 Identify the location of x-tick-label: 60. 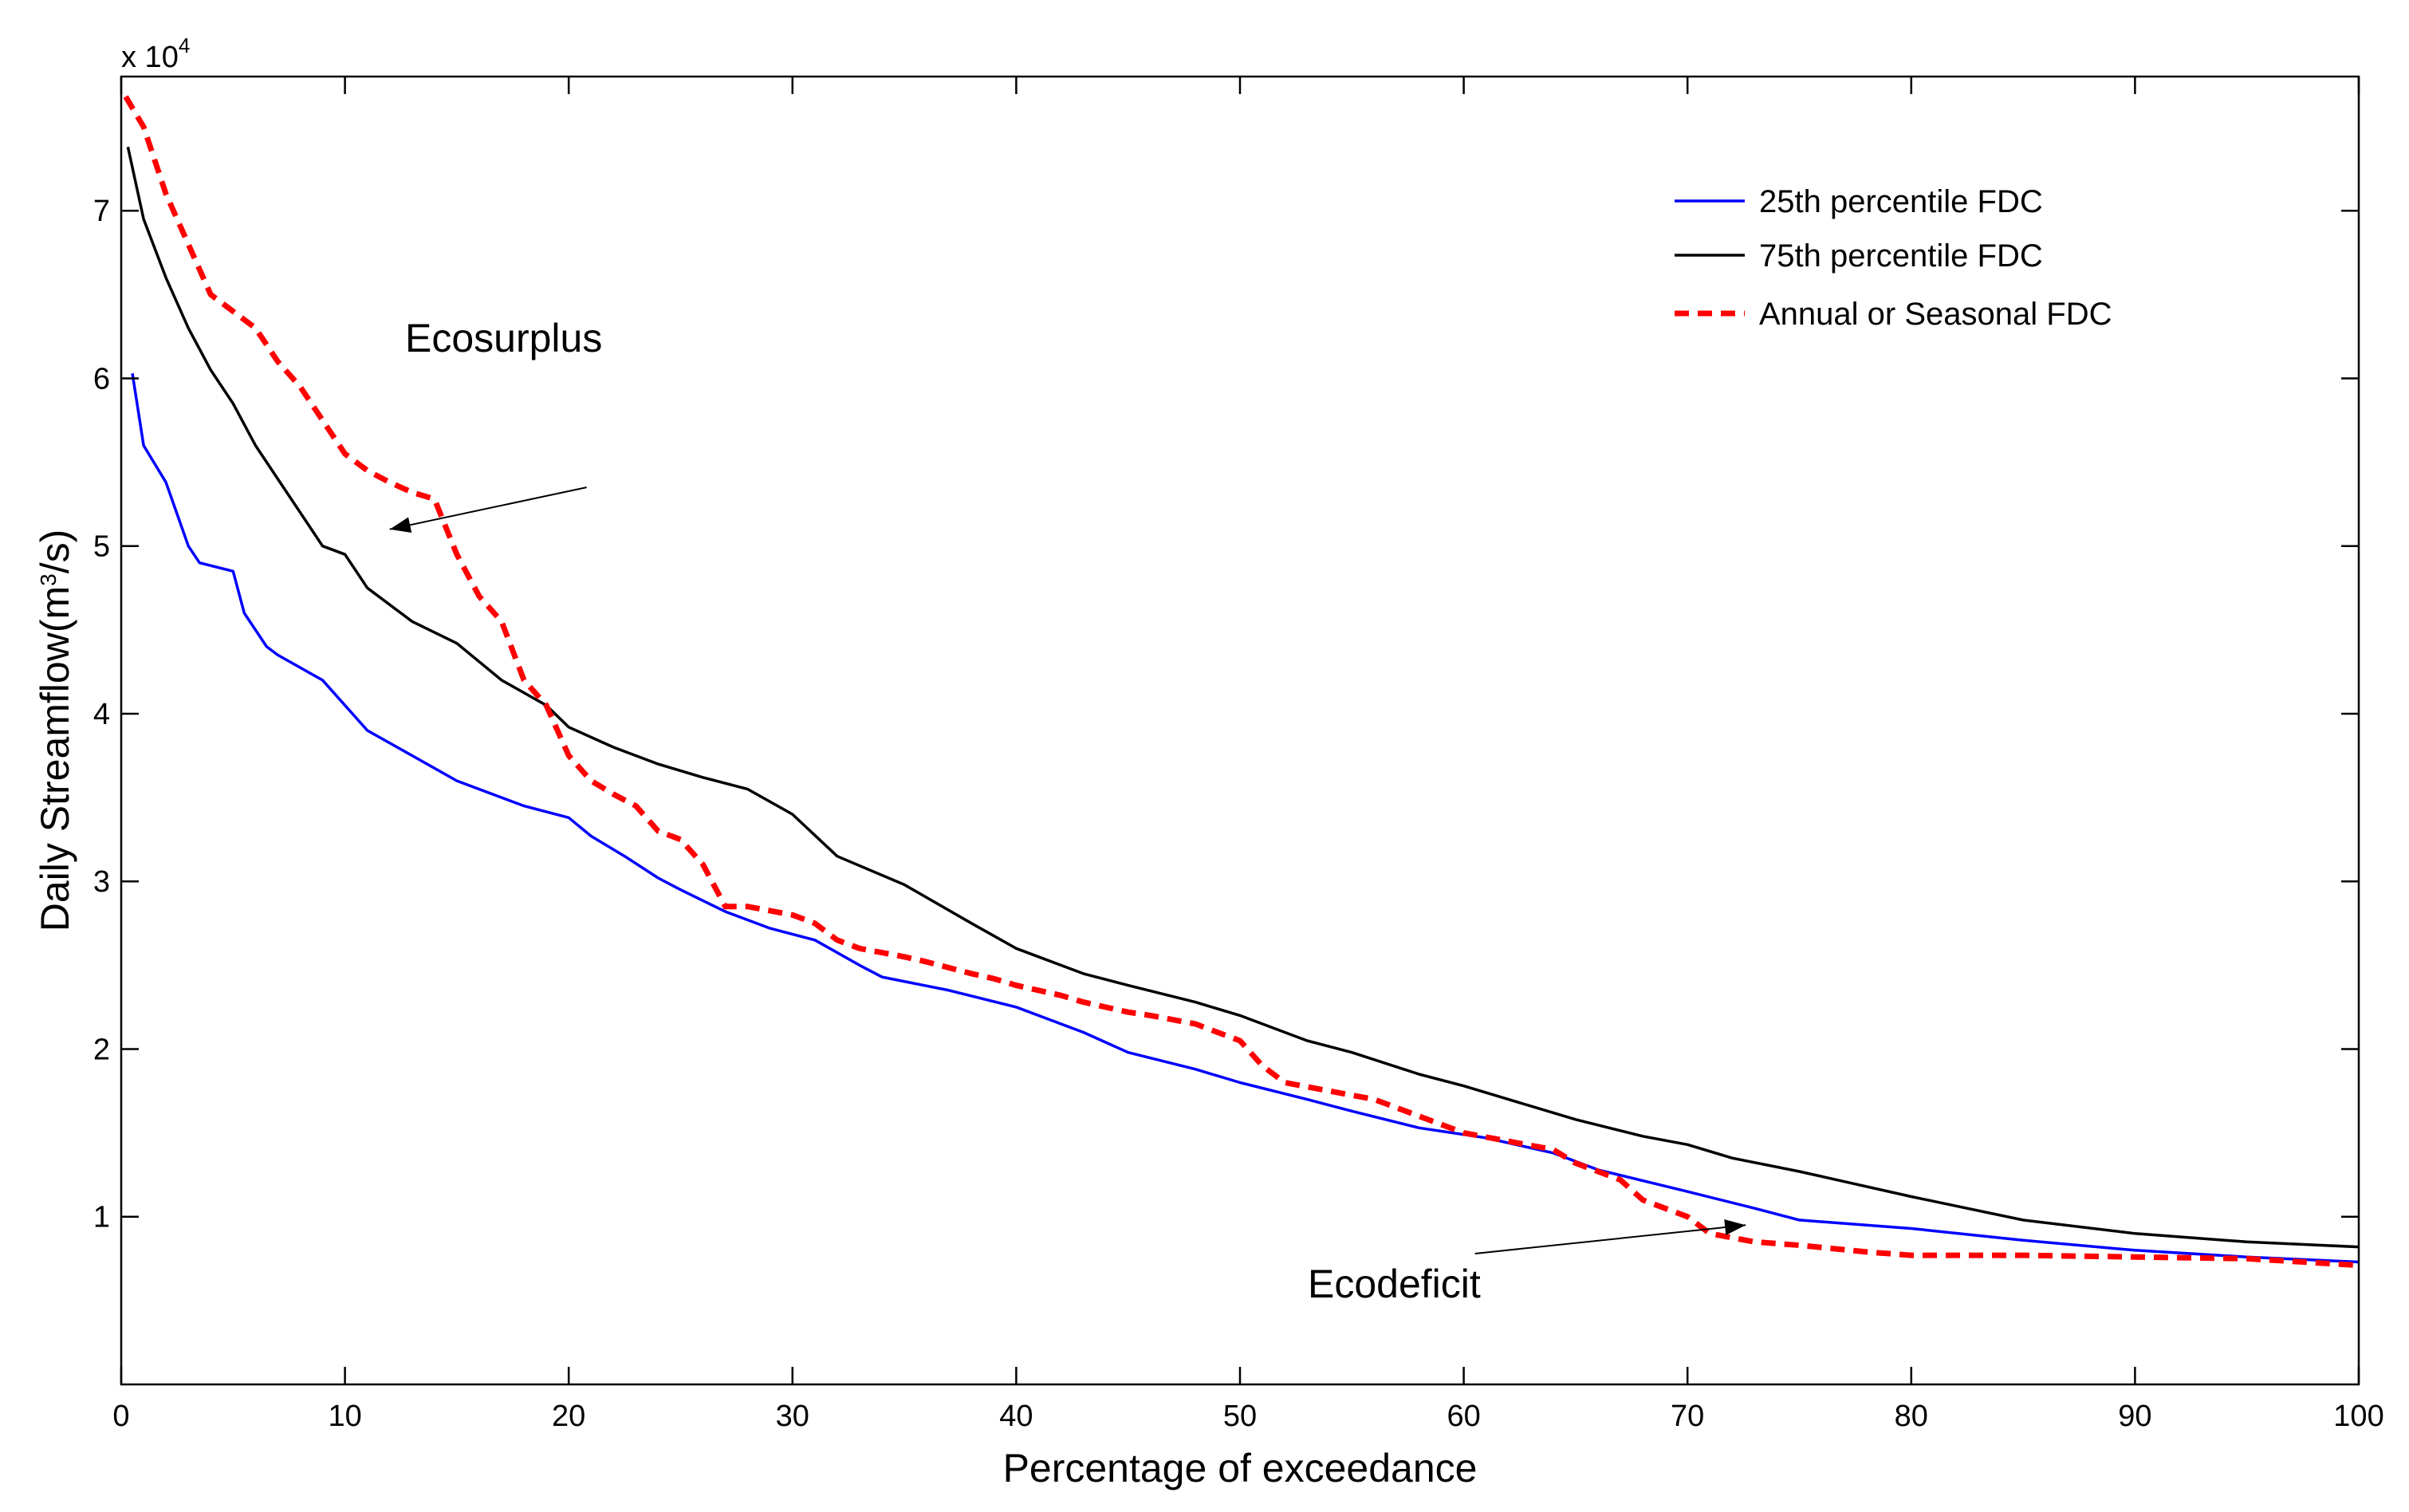
(1463, 1416).